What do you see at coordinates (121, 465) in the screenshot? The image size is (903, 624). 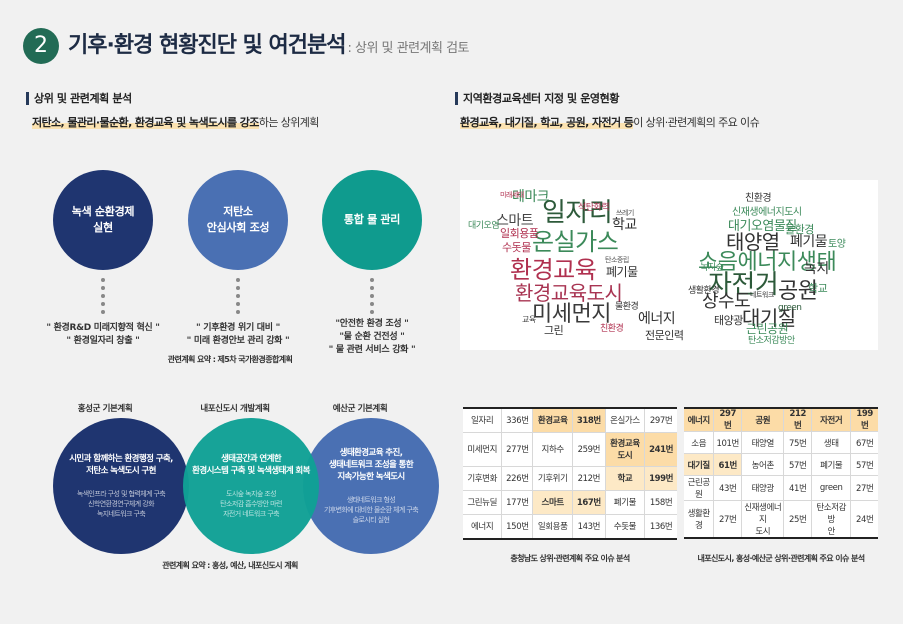 I see `plan-main-goal: 시민과 함께하는 환경행정 구축, 저탄소 녹색도시 구현` at bounding box center [121, 465].